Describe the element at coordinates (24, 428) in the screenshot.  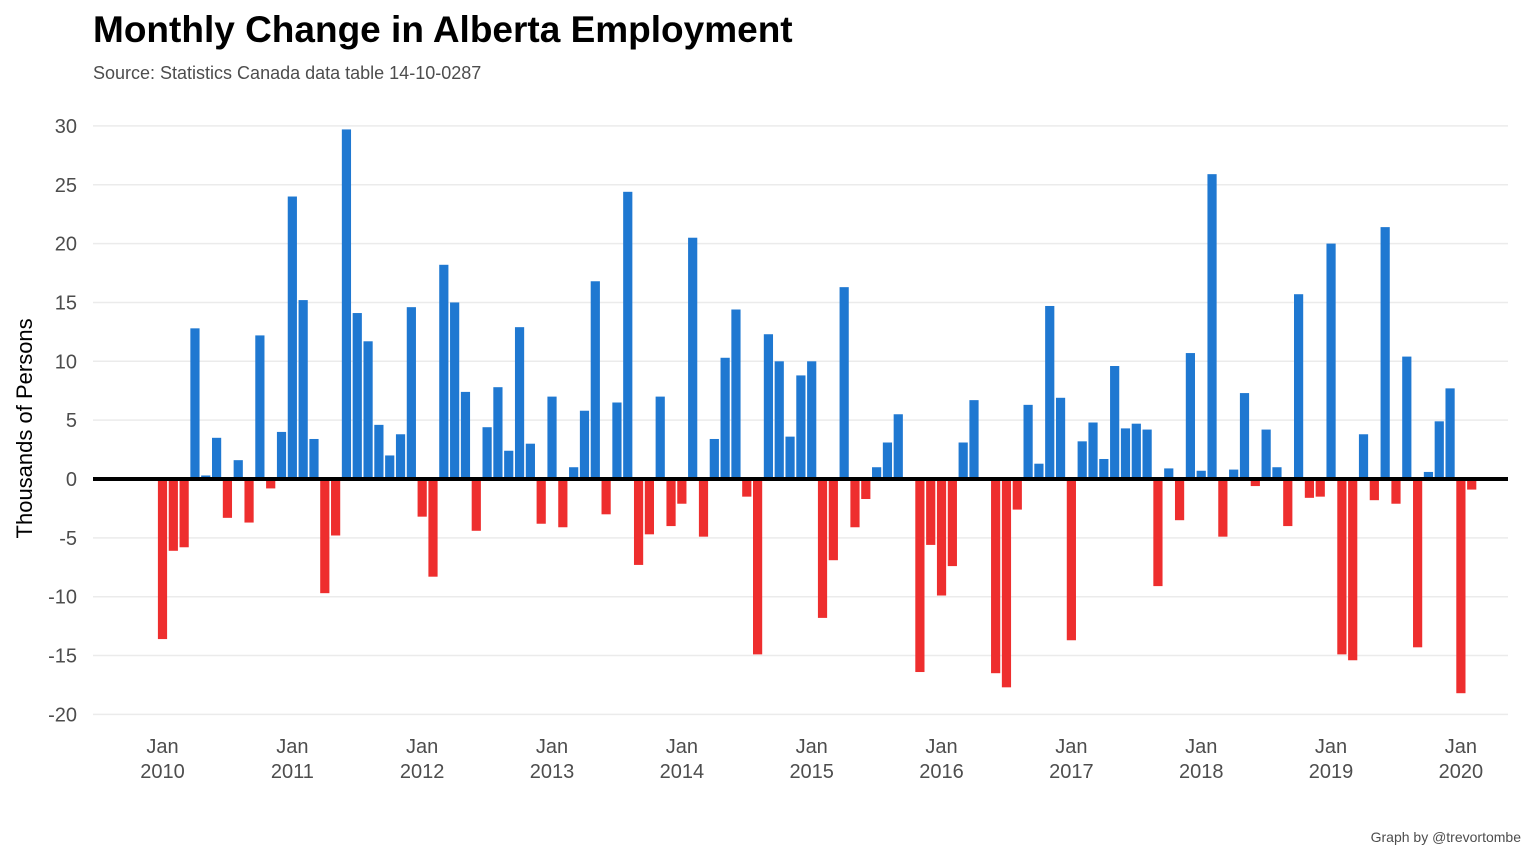
I see `y-axis-title: Thousands of Persons` at that location.